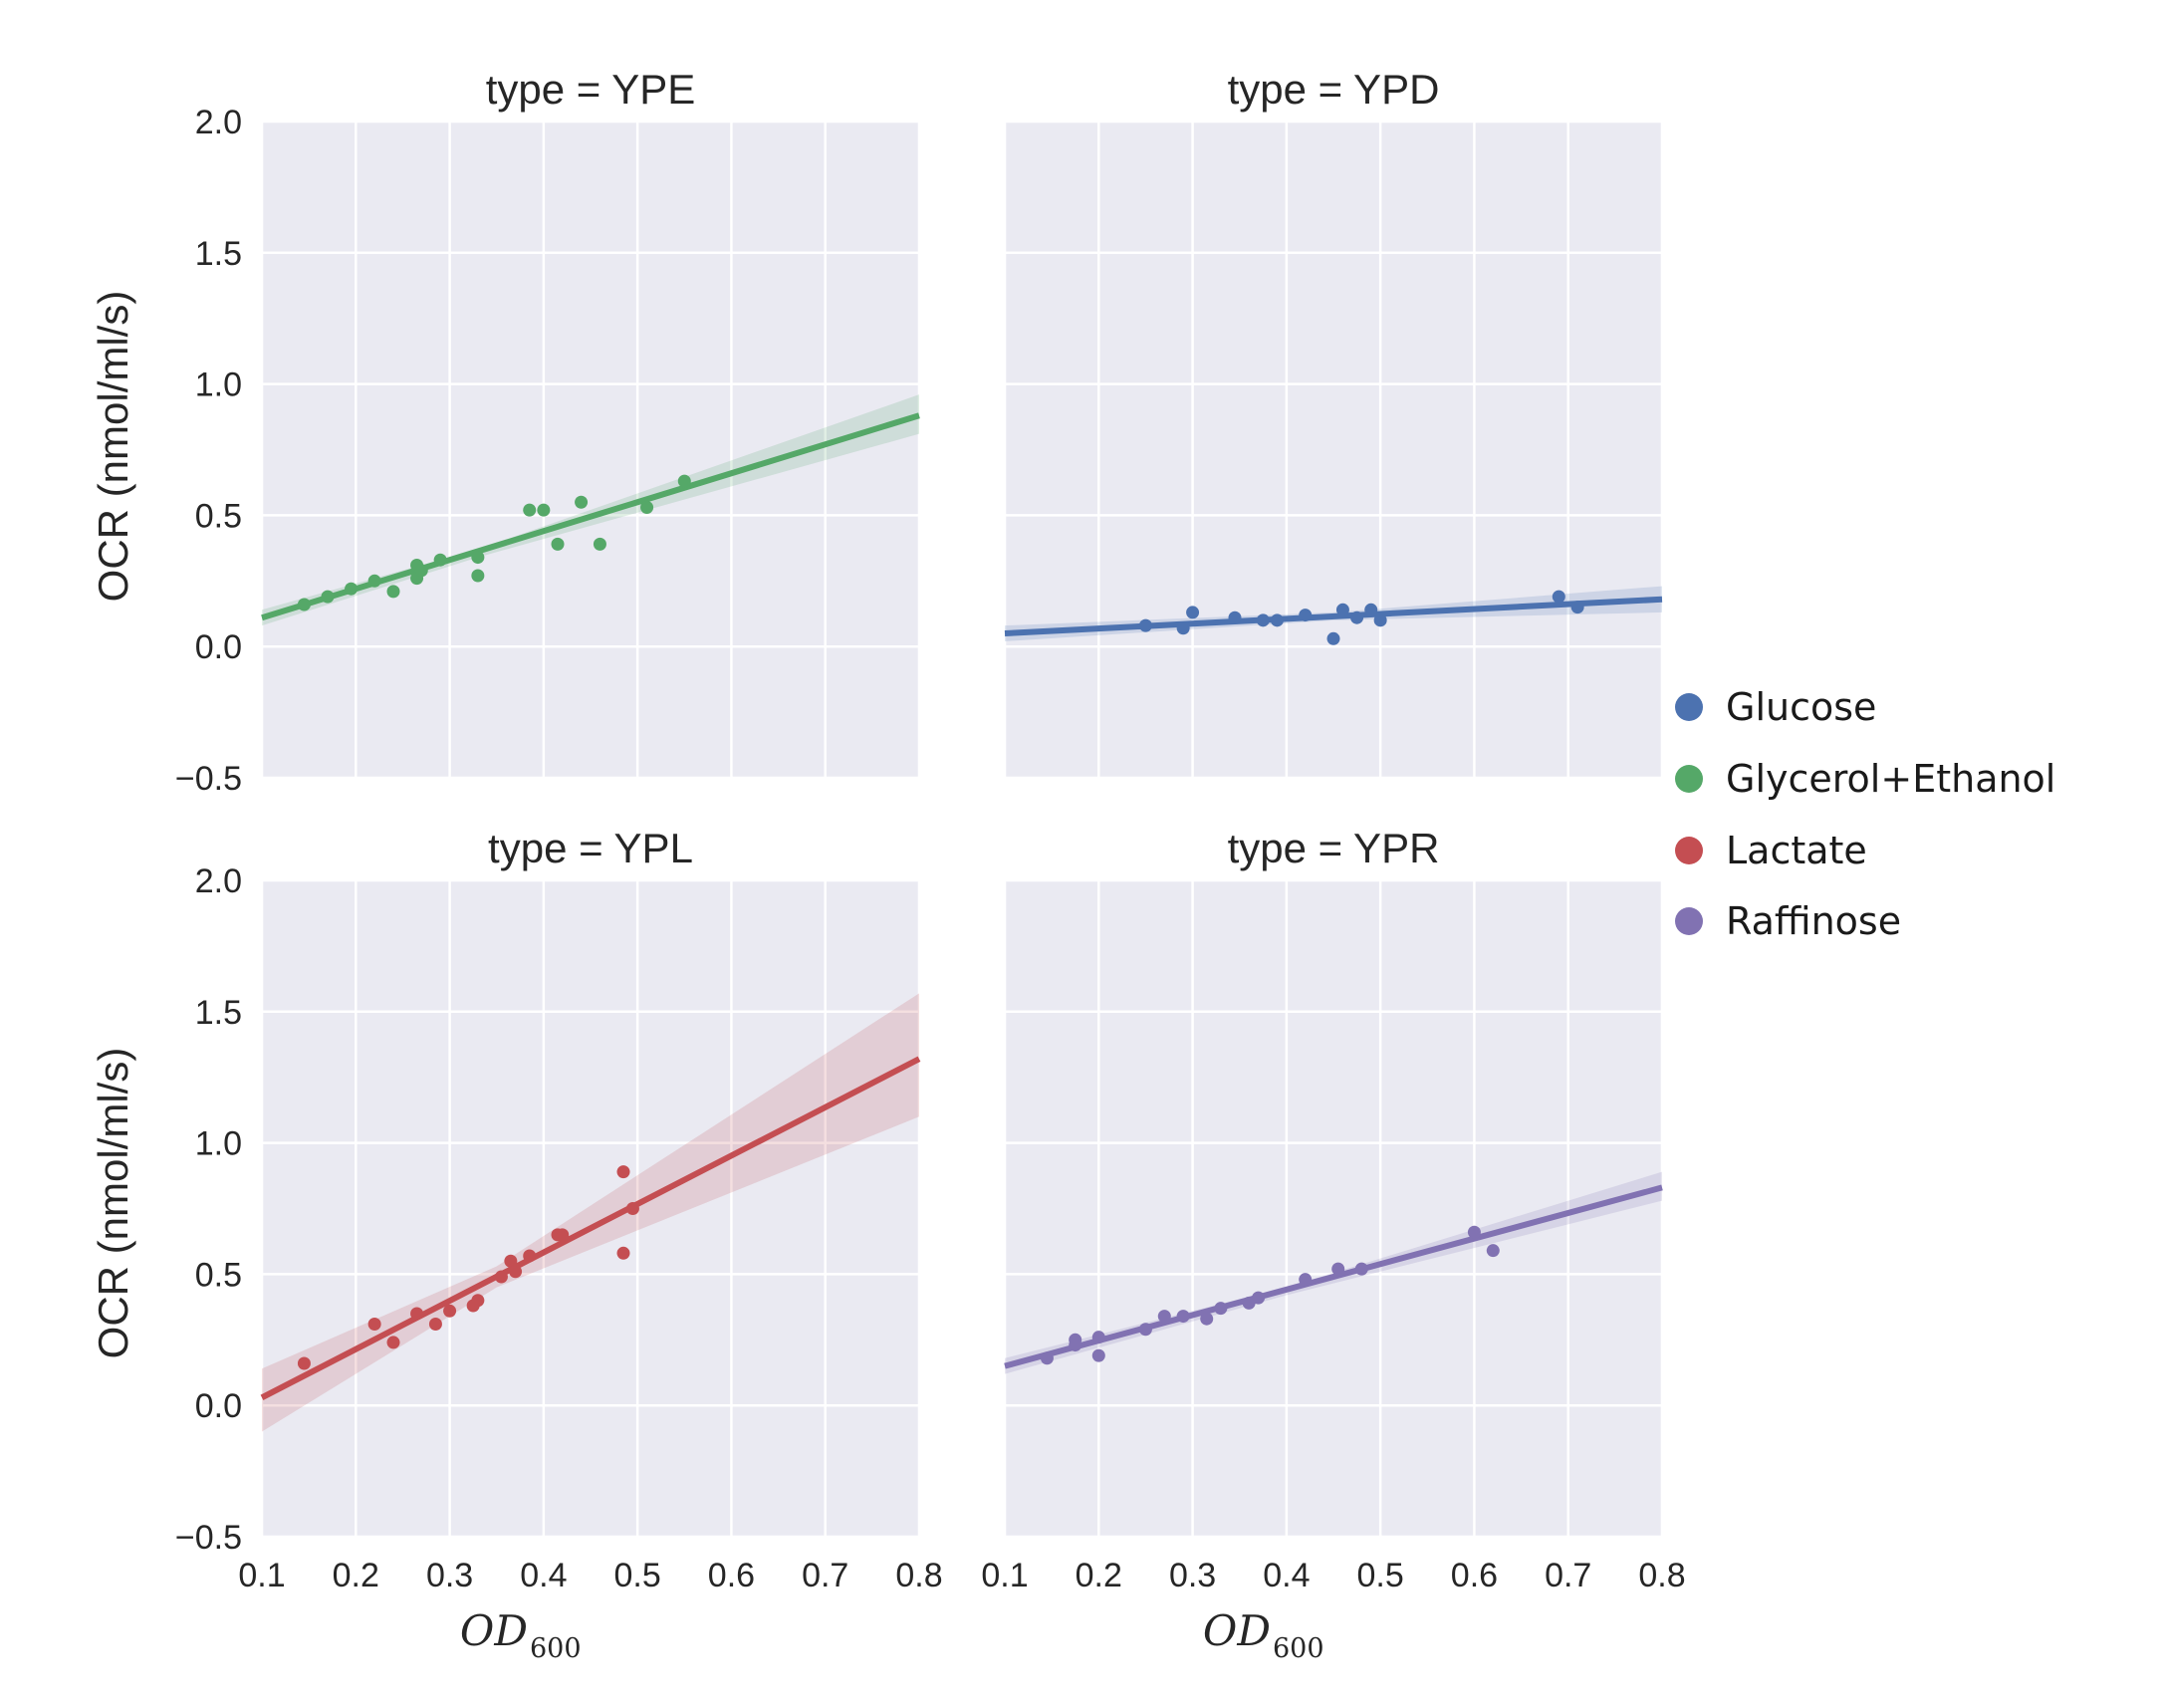 The width and height of the screenshot is (2160, 1708). I want to click on panel-title: type = YPD, so click(1334, 89).